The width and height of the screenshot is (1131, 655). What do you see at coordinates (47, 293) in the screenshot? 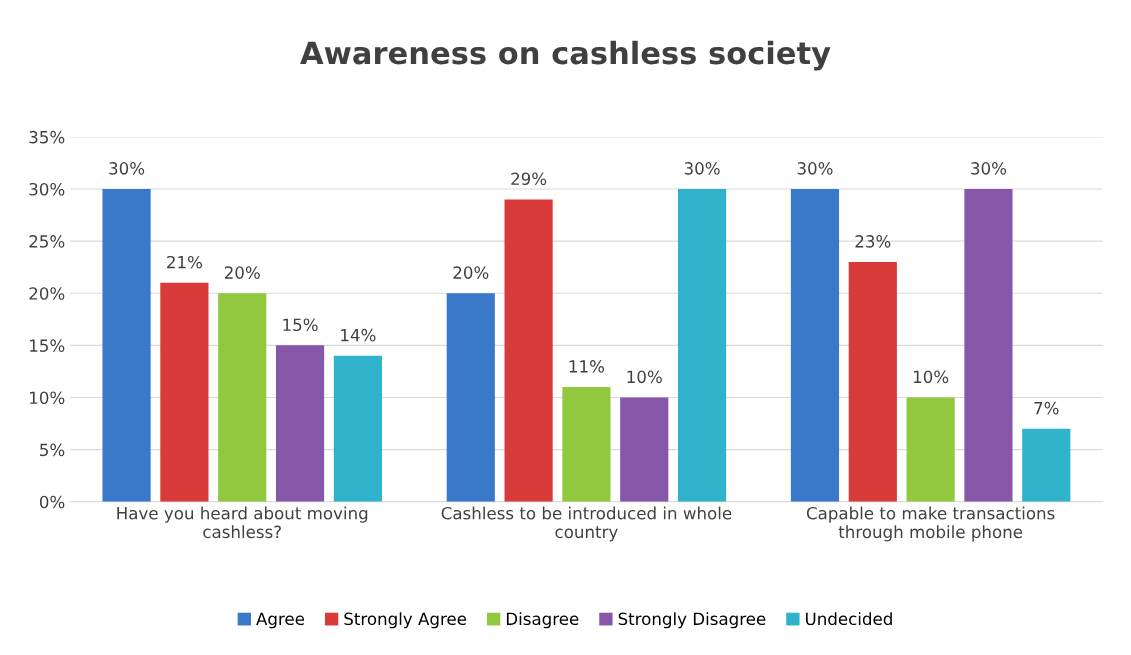
I see `y-tick-label: 20%` at bounding box center [47, 293].